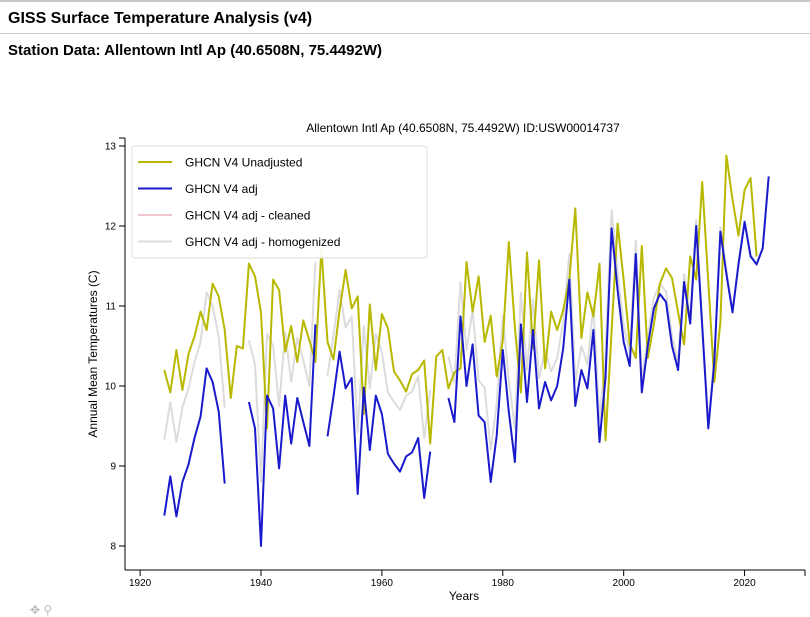  I want to click on top-rule, so click(405, 1).